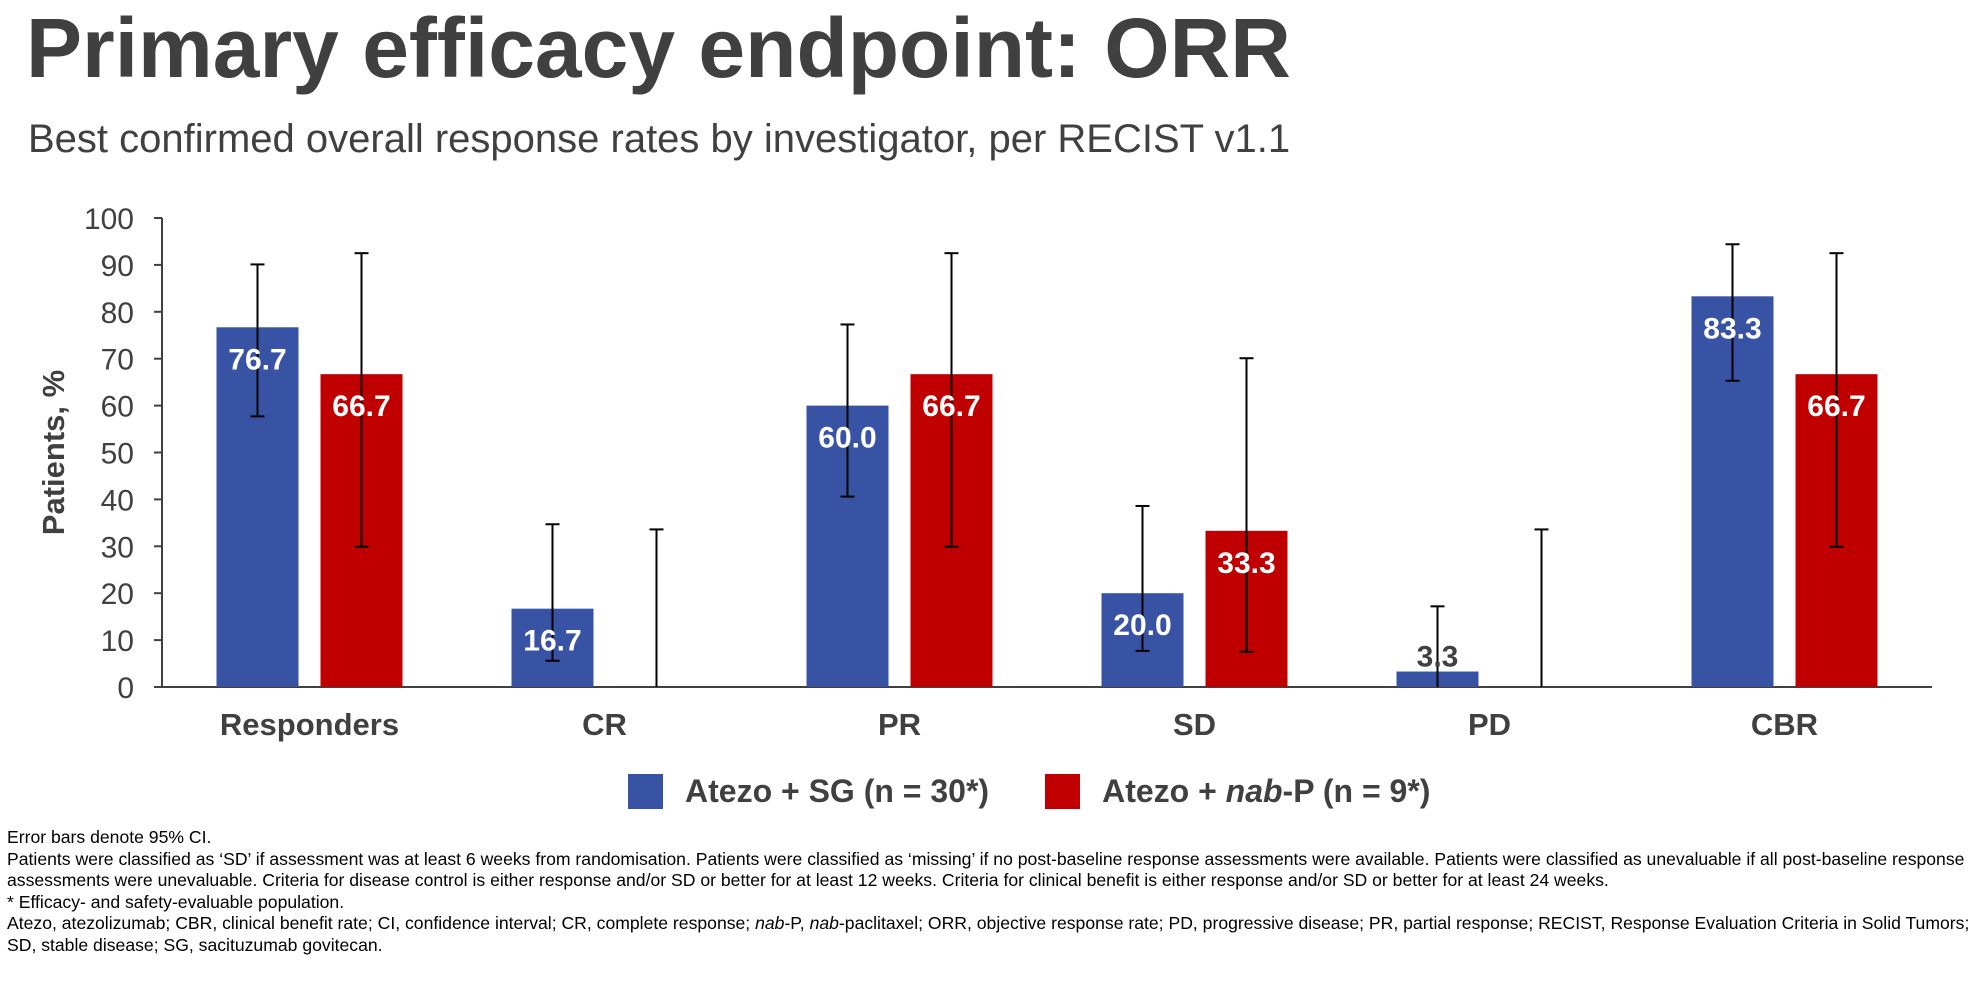 The width and height of the screenshot is (1988, 1003). What do you see at coordinates (257, 359) in the screenshot?
I see `data-label: 76.7` at bounding box center [257, 359].